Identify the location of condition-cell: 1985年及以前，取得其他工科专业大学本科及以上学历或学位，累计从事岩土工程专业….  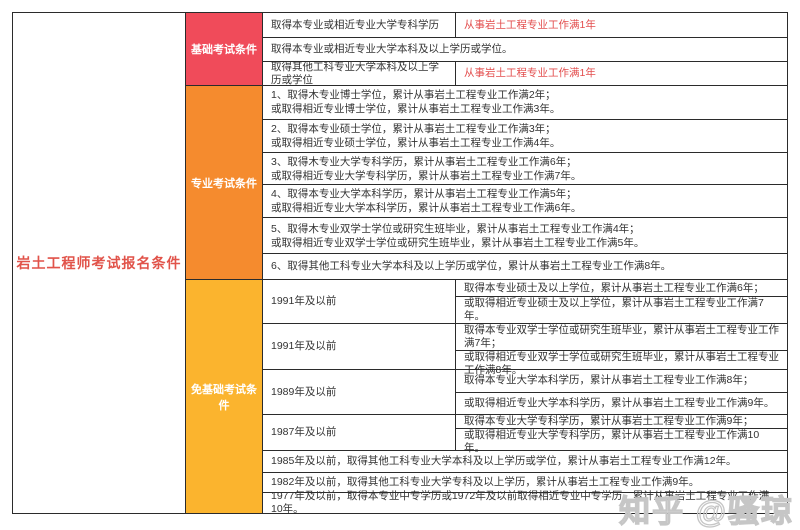
(504, 460).